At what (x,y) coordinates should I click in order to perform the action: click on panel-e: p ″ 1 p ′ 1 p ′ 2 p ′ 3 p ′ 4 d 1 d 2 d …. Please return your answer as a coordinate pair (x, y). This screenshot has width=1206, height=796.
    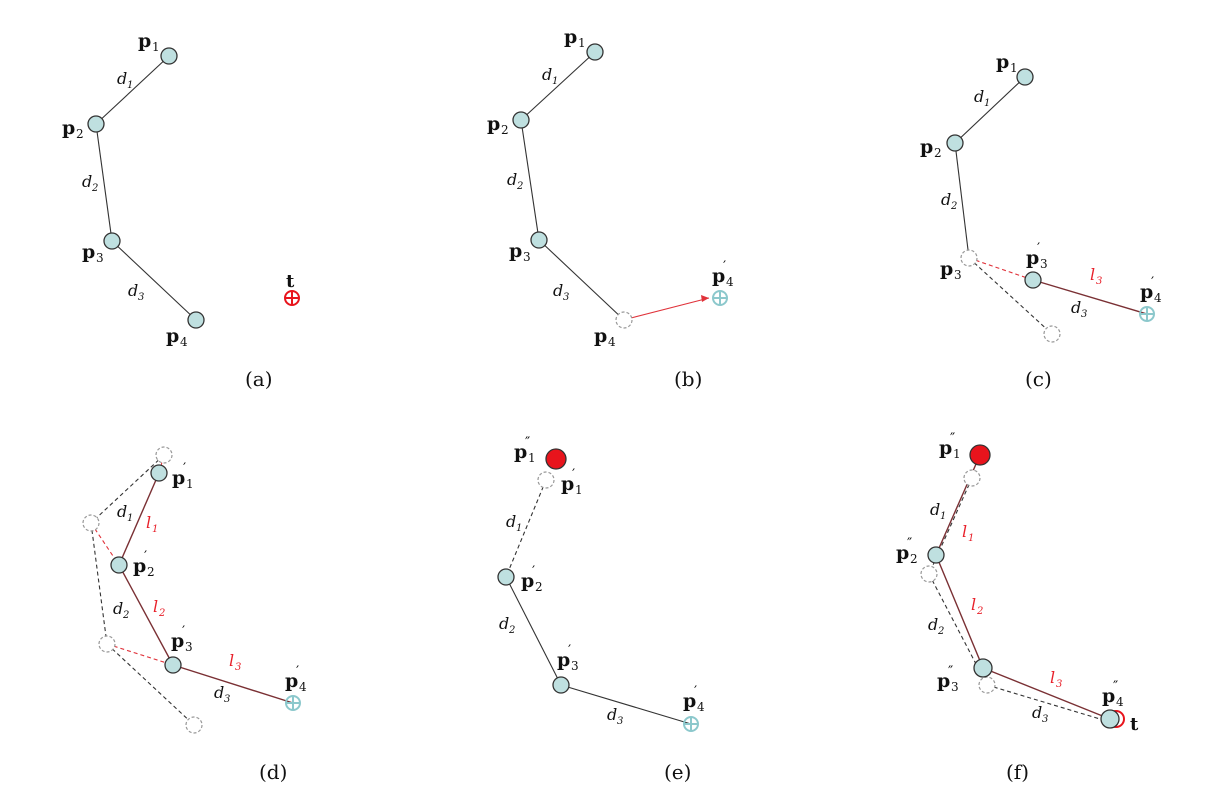
    Looking at the image, I should click on (601, 609).